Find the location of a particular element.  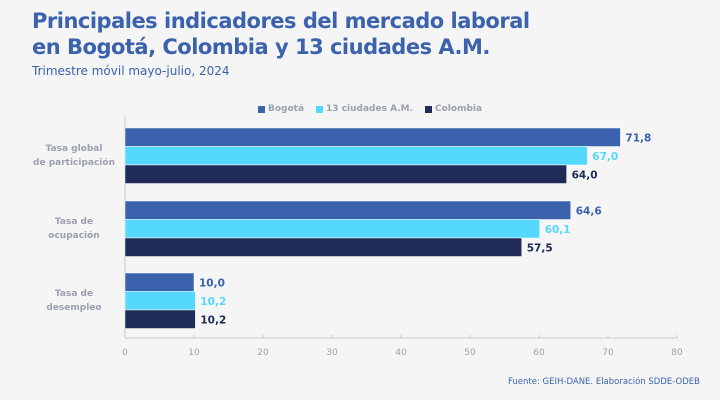

category-label: ocupación is located at coordinates (73, 235).